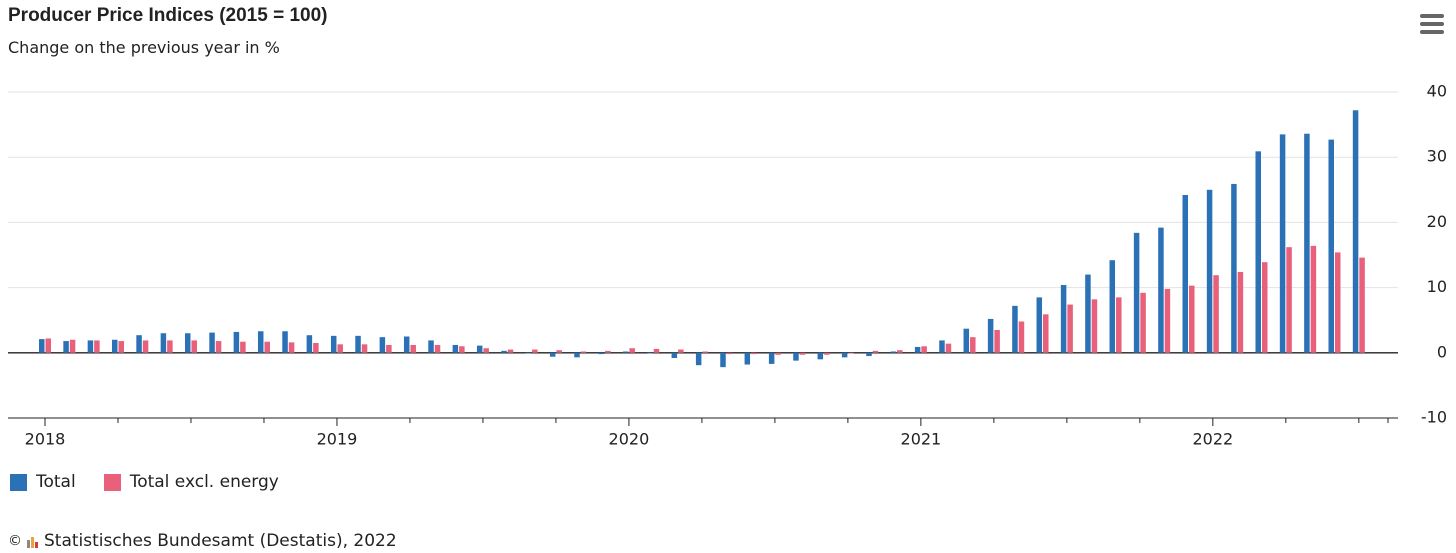 The height and width of the screenshot is (553, 1456). I want to click on legend-label: Total, so click(56, 482).